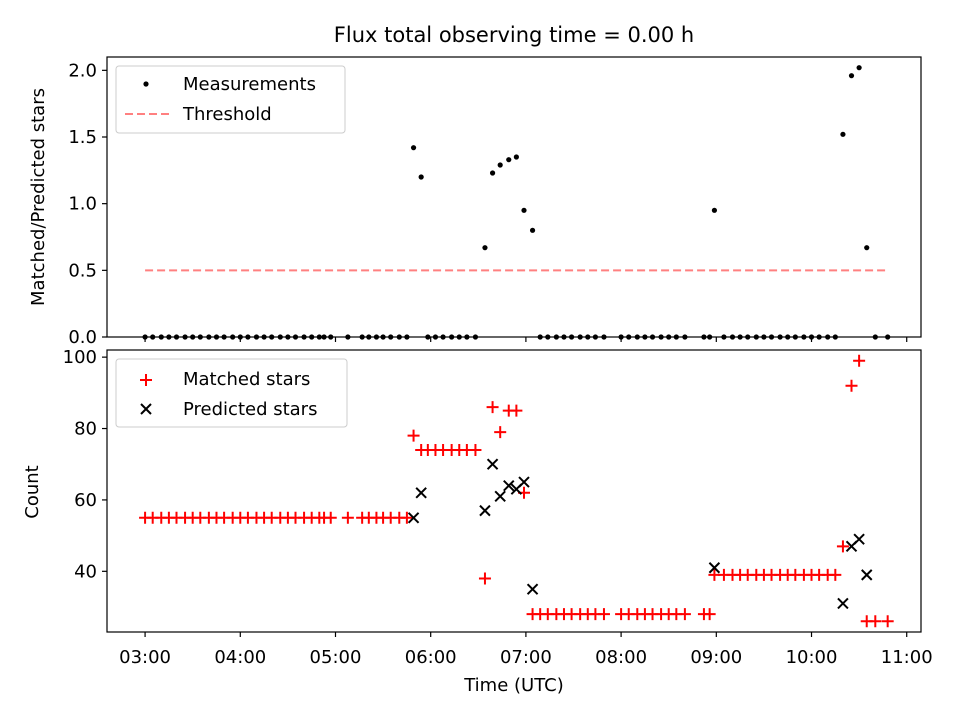  I want to click on bottom-y-ticks: 40 60 80 100, so click(85, 464).